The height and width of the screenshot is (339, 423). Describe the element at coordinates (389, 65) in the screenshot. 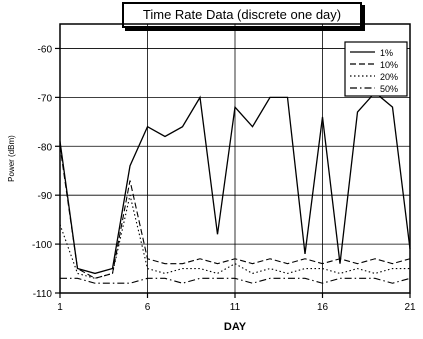

I see `legend-label: 10%` at that location.